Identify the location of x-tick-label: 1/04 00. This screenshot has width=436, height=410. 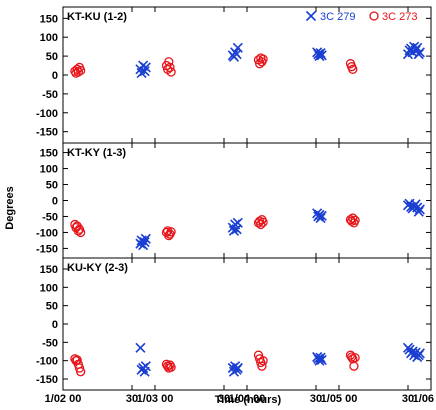
(247, 399).